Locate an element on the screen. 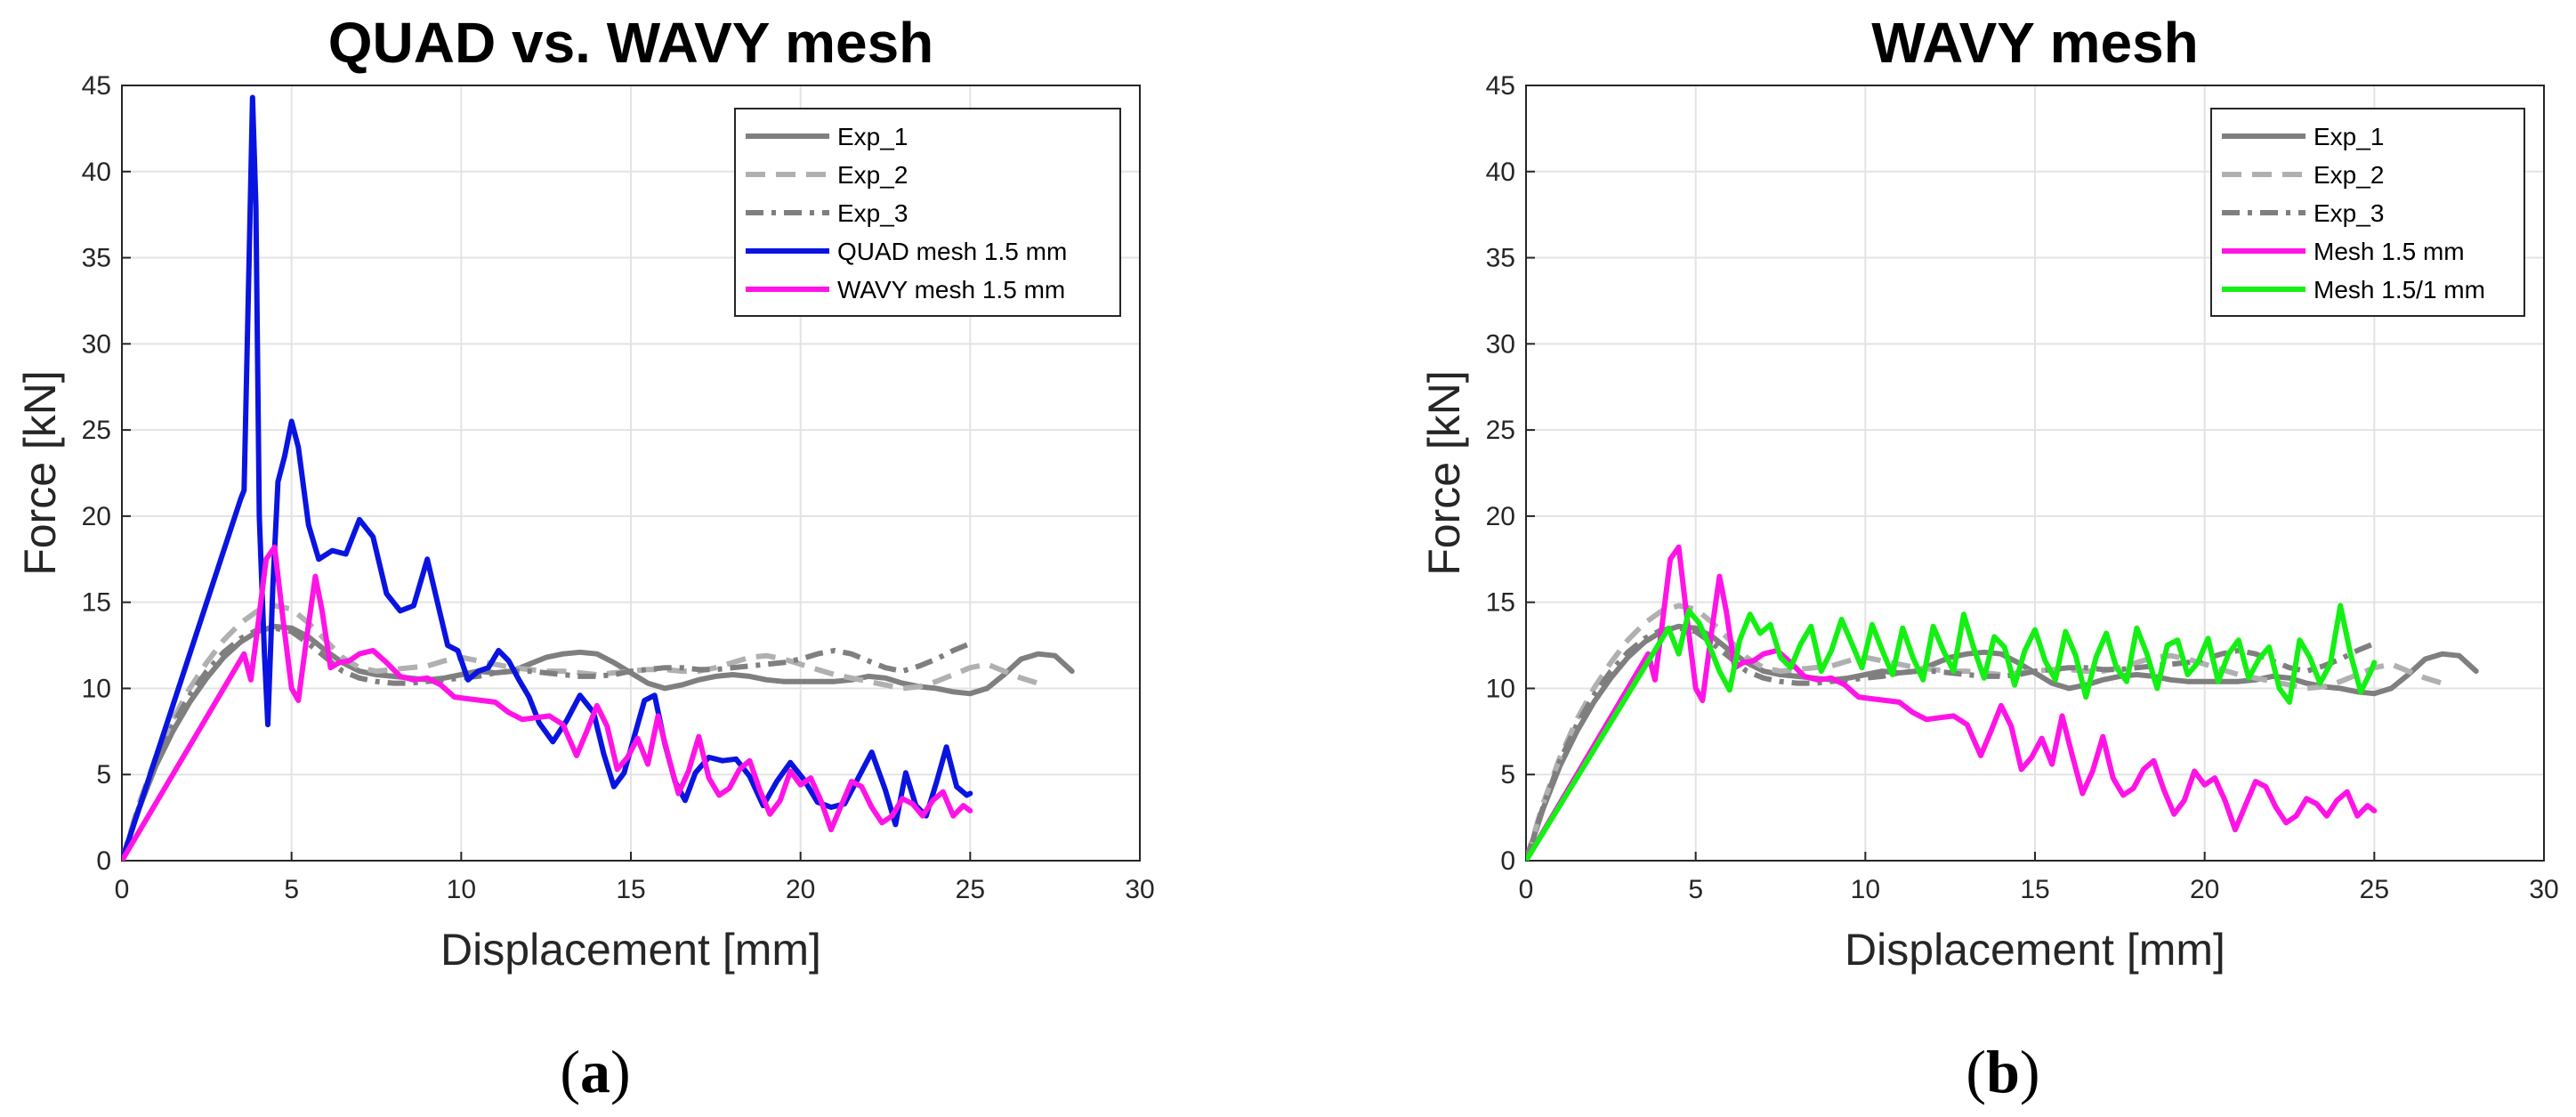  legend-label: WAVY mesh 1.5 mm is located at coordinates (951, 290).